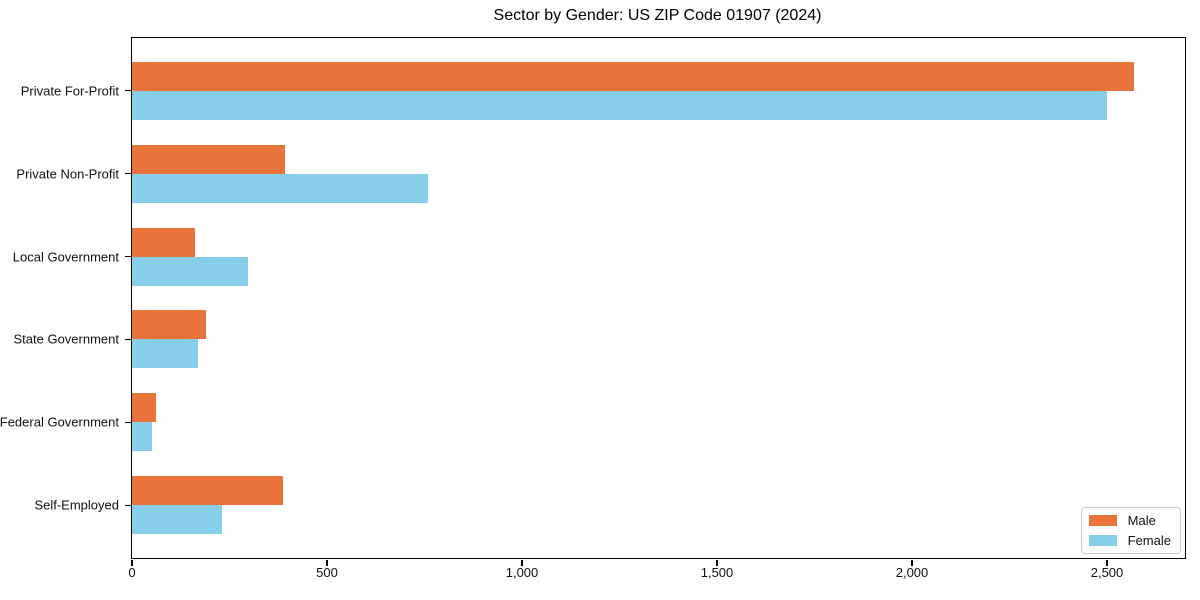 The image size is (1200, 600). Describe the element at coordinates (69, 91) in the screenshot. I see `y-axis-label: Private For-Profit` at that location.